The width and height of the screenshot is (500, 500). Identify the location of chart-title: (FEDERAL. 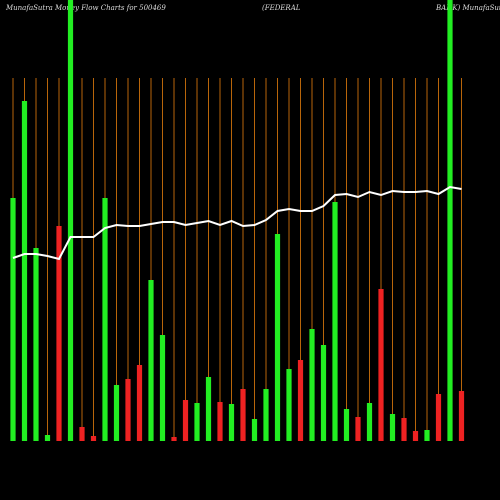
(281, 8).